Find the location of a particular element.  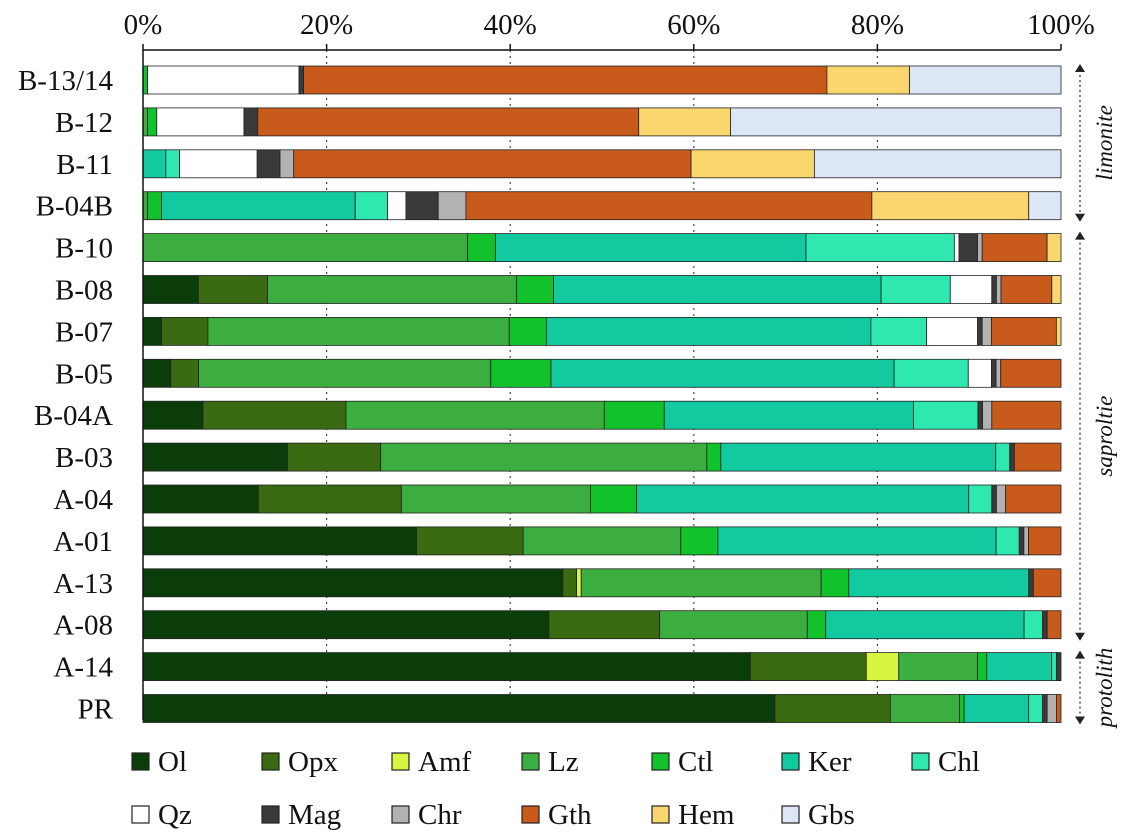

bar-segment-a-14-ctl is located at coordinates (982, 666).